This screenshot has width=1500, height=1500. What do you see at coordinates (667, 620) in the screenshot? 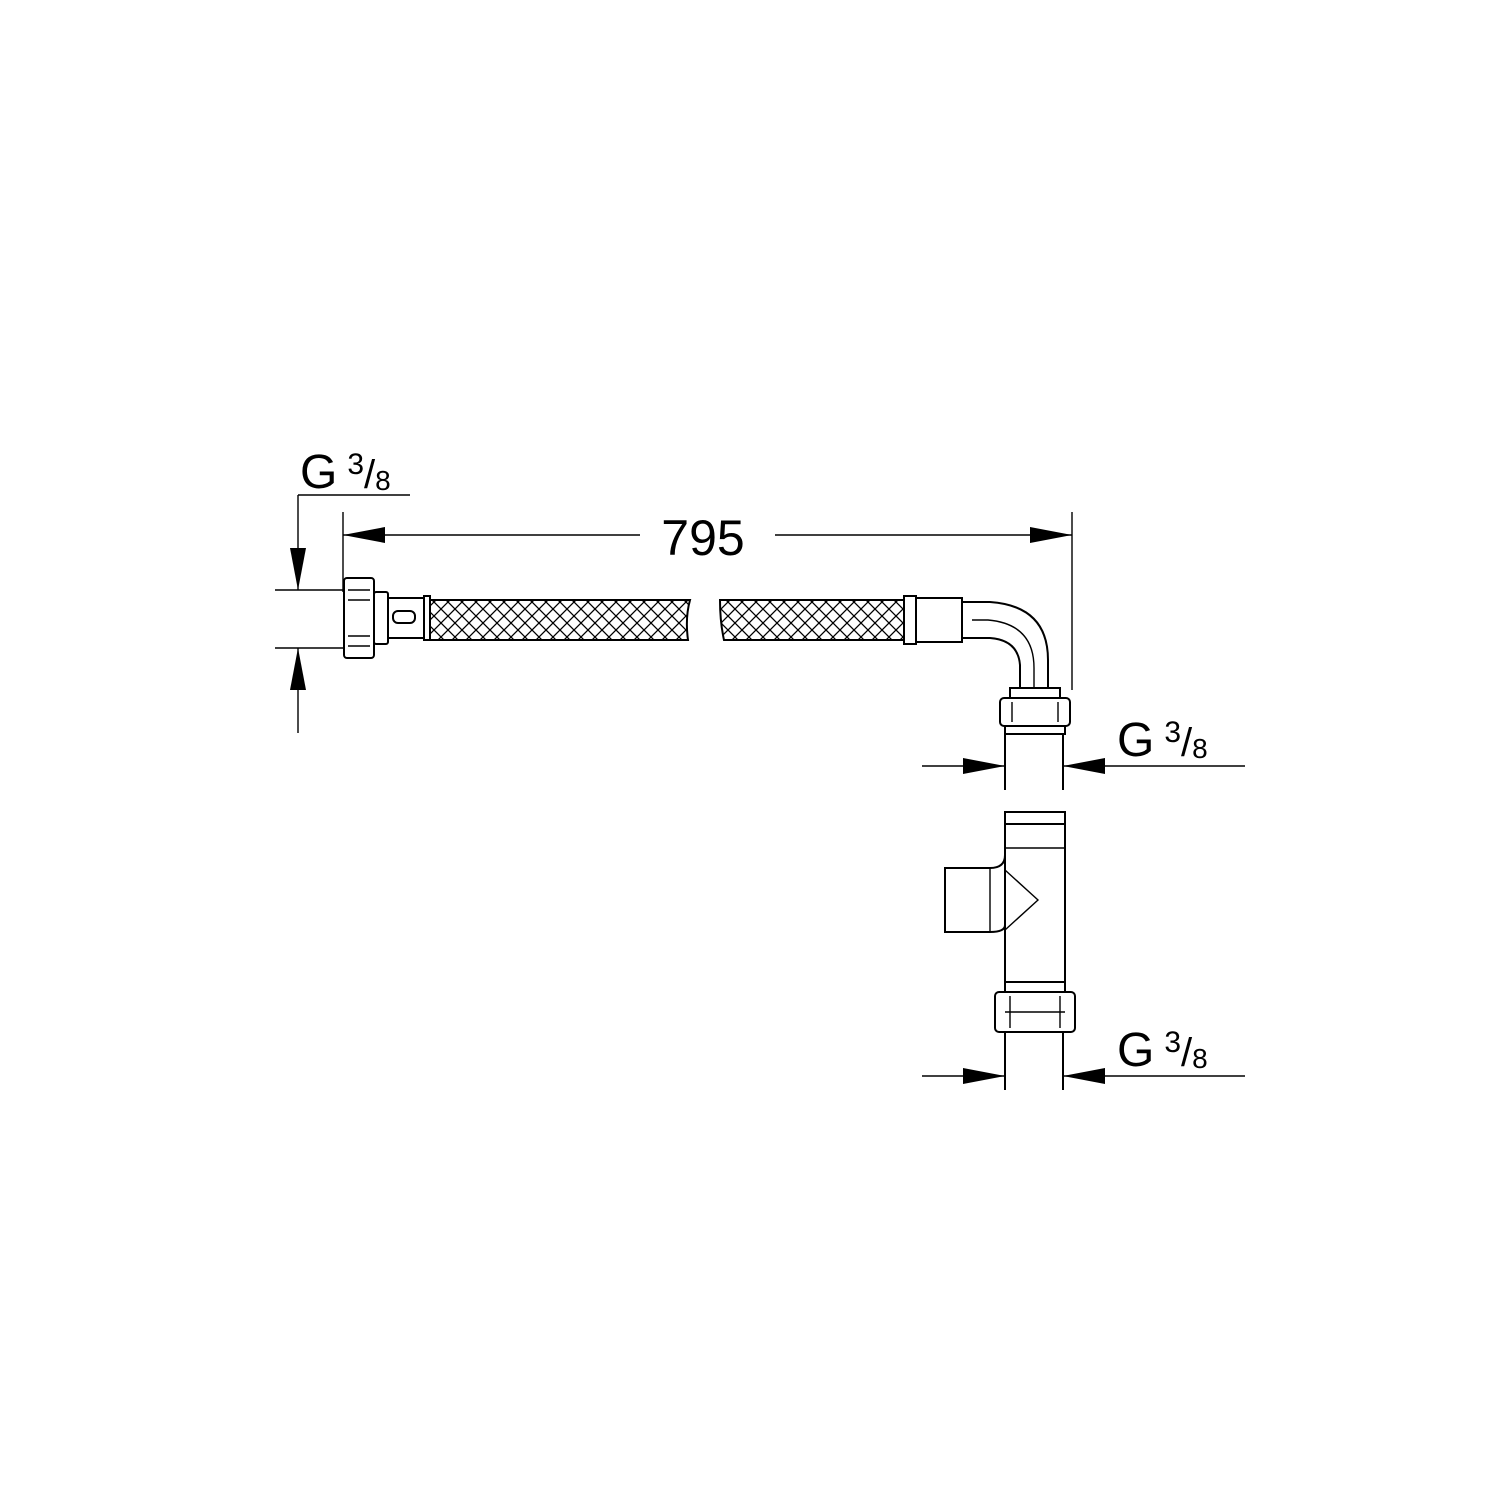
I see `braided-hose` at bounding box center [667, 620].